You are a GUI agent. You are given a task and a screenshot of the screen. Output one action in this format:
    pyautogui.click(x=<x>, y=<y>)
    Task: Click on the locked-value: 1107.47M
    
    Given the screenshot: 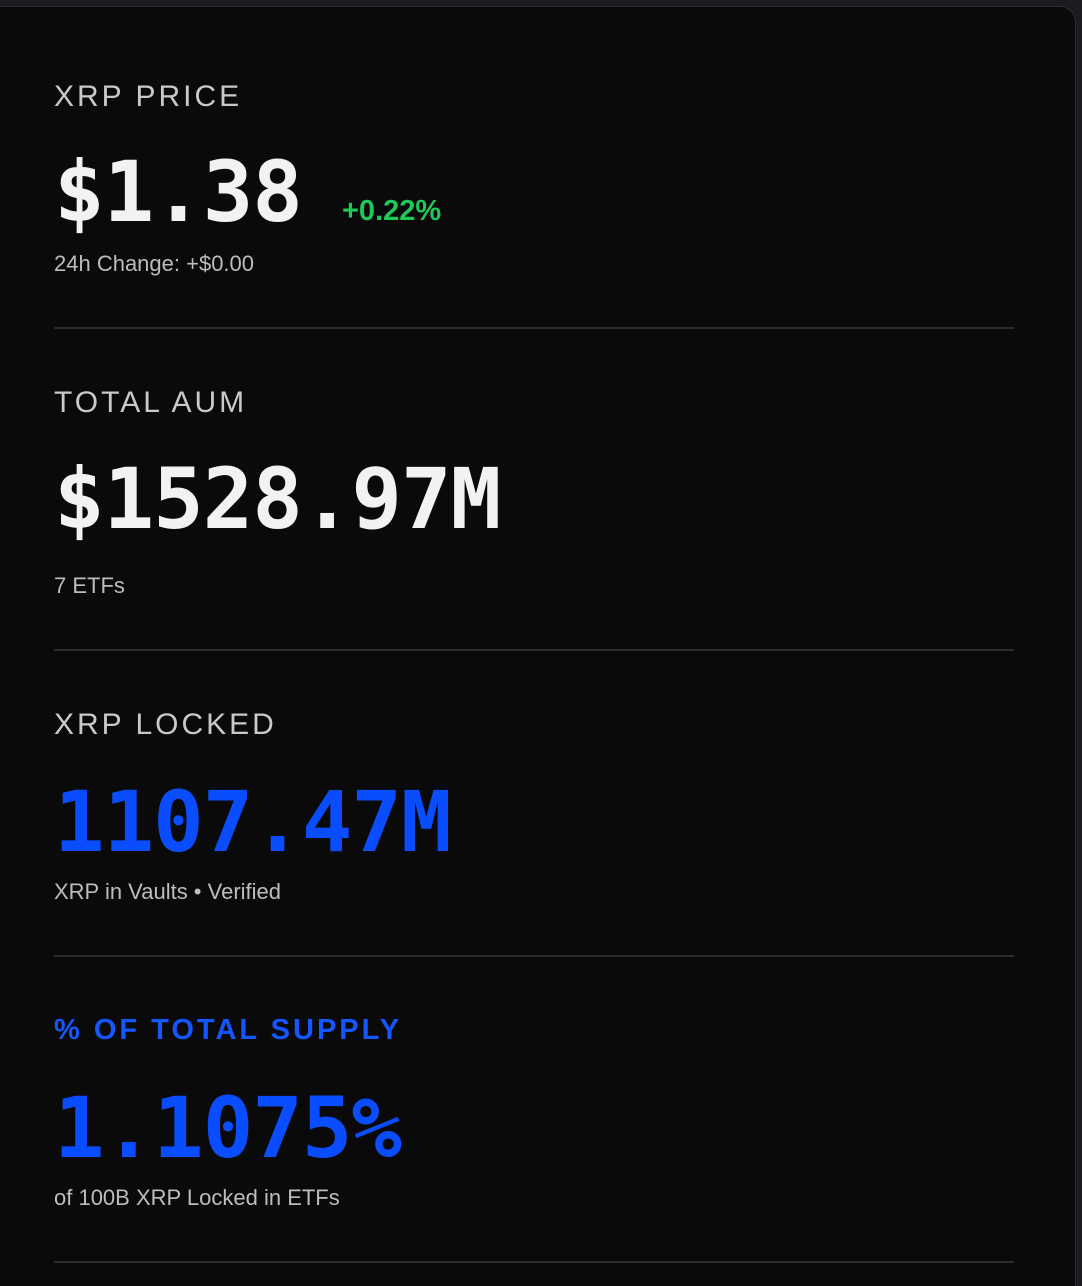 What is the action you would take?
    pyautogui.click(x=253, y=822)
    